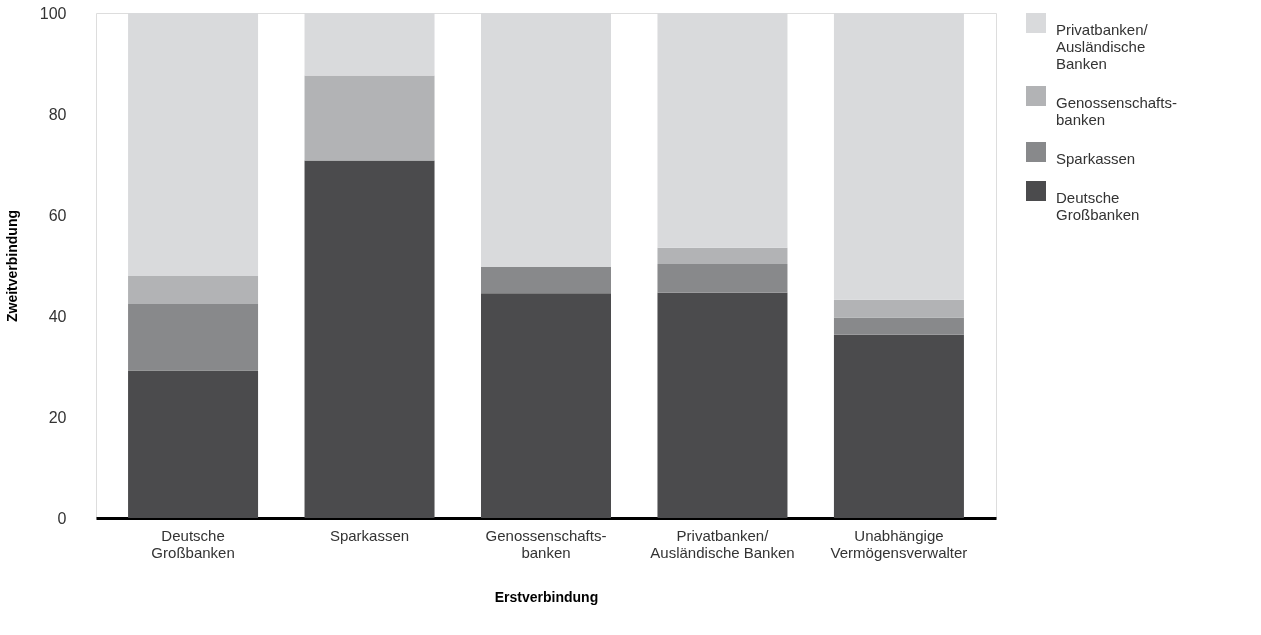 The height and width of the screenshot is (635, 1261). What do you see at coordinates (1102, 46) in the screenshot?
I see `legend-label: Privatbanken/ Ausländische Banken` at bounding box center [1102, 46].